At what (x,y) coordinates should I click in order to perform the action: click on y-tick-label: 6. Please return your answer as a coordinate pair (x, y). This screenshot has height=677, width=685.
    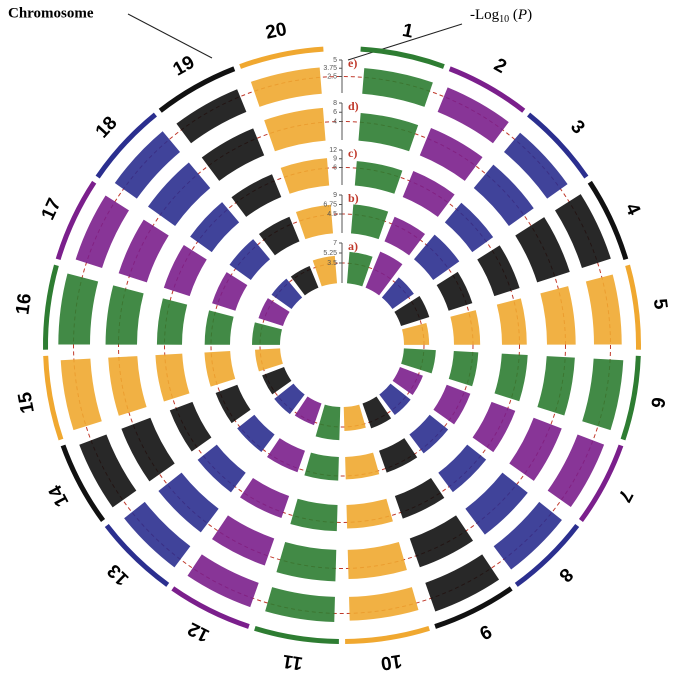
    Looking at the image, I should click on (335, 112).